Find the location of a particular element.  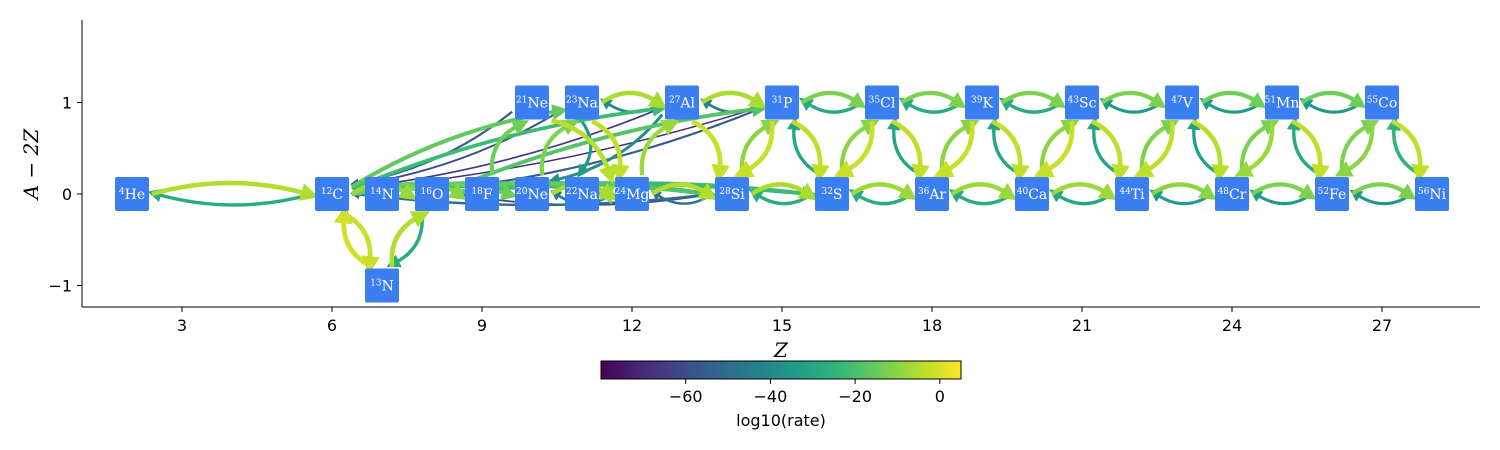

nuclide-node-ne21: 21Ne is located at coordinates (532, 102).